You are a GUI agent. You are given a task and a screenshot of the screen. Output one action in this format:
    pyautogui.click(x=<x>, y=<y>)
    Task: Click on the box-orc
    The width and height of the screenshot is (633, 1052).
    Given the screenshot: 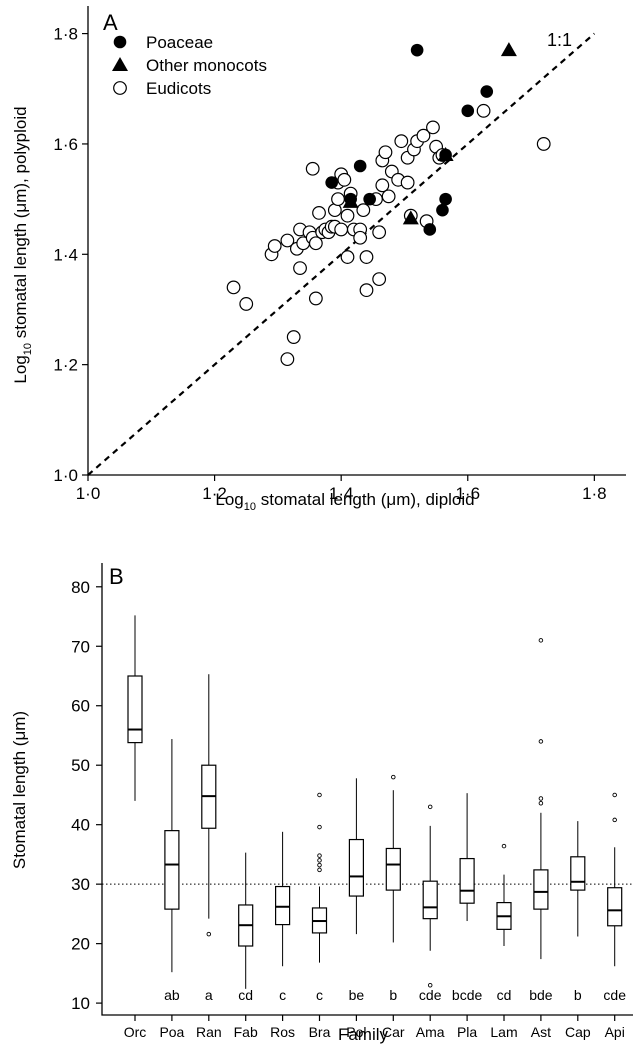 What is the action you would take?
    pyautogui.click(x=135, y=708)
    